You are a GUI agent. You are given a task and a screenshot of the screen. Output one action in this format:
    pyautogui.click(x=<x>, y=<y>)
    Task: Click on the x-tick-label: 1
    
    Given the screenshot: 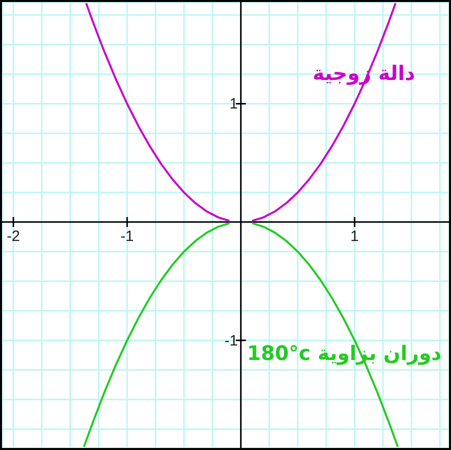 What is the action you would take?
    pyautogui.click(x=354, y=237)
    